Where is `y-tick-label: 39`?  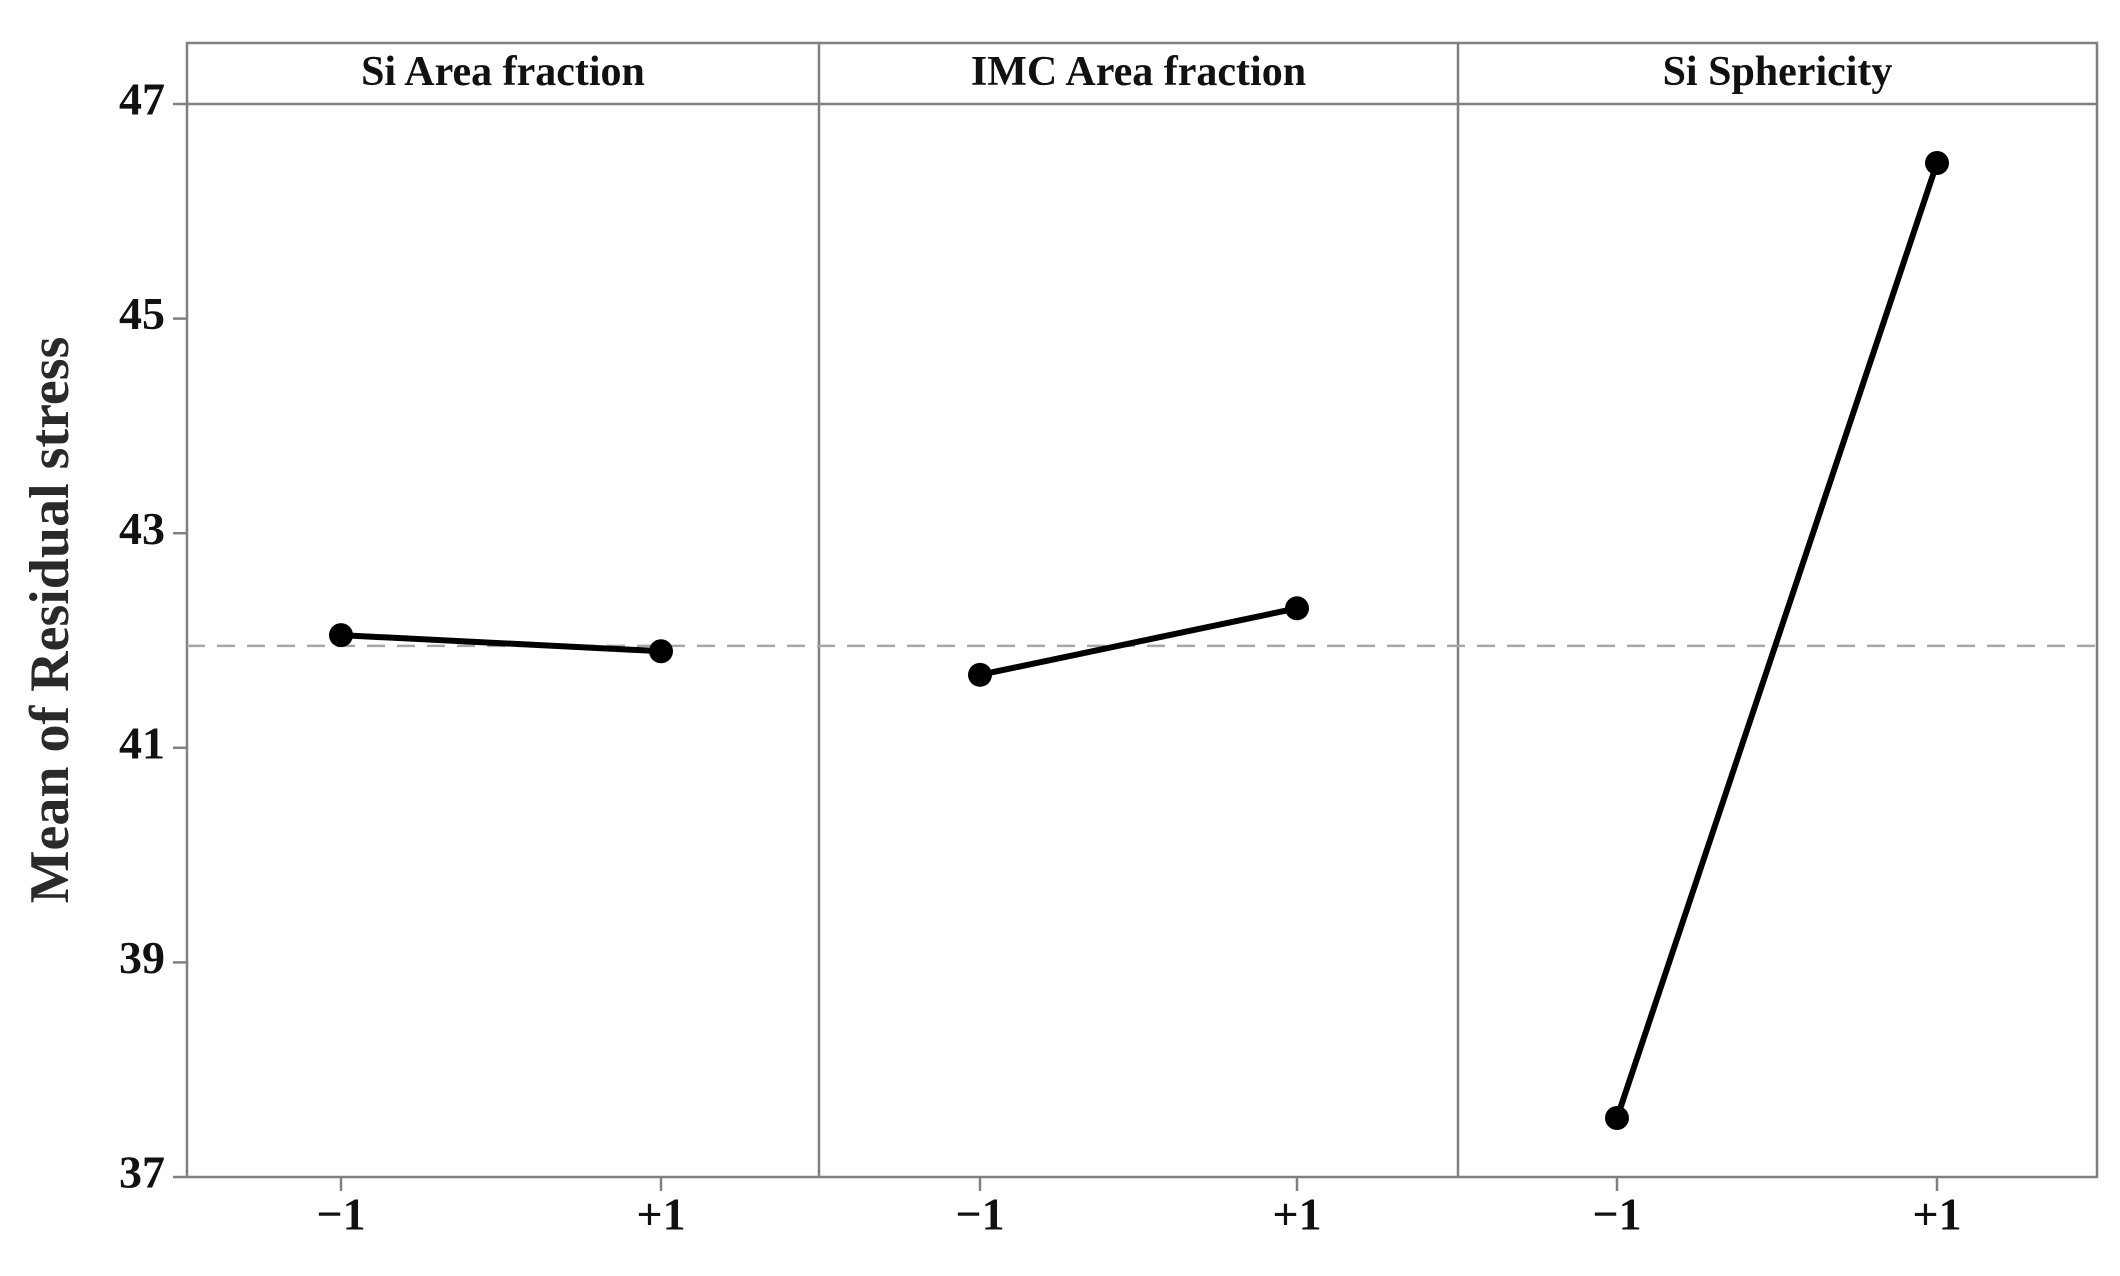
y-tick-label: 39 is located at coordinates (142, 957).